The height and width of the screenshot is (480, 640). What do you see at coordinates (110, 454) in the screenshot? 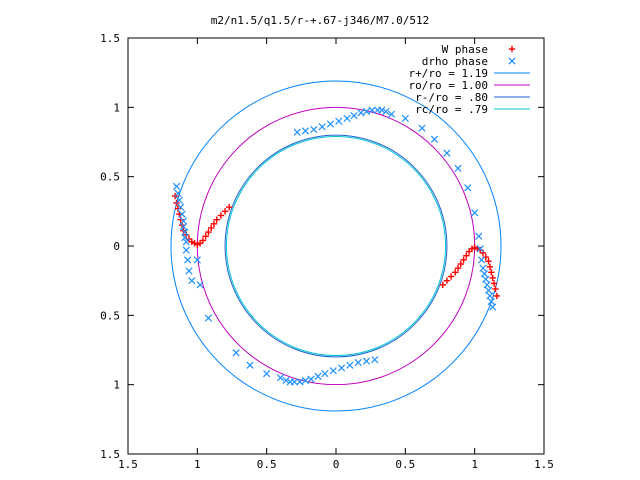
I see `y-tick-label: 1.5` at bounding box center [110, 454].